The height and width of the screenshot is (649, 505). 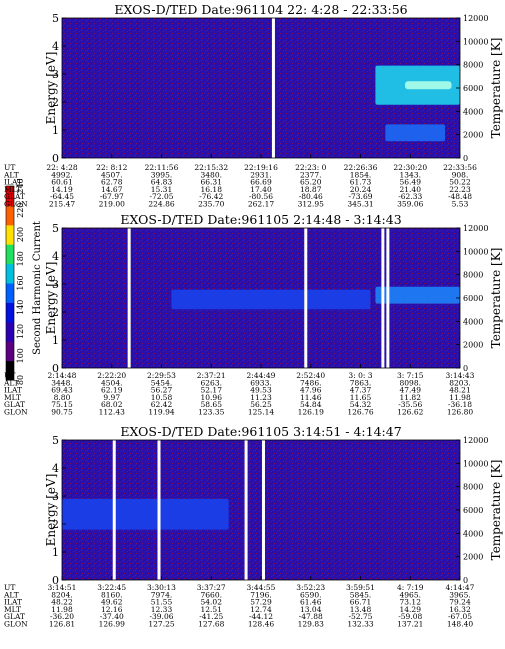 What do you see at coordinates (161, 174) in the screenshot?
I see `orbit-value: 3995.` at bounding box center [161, 174].